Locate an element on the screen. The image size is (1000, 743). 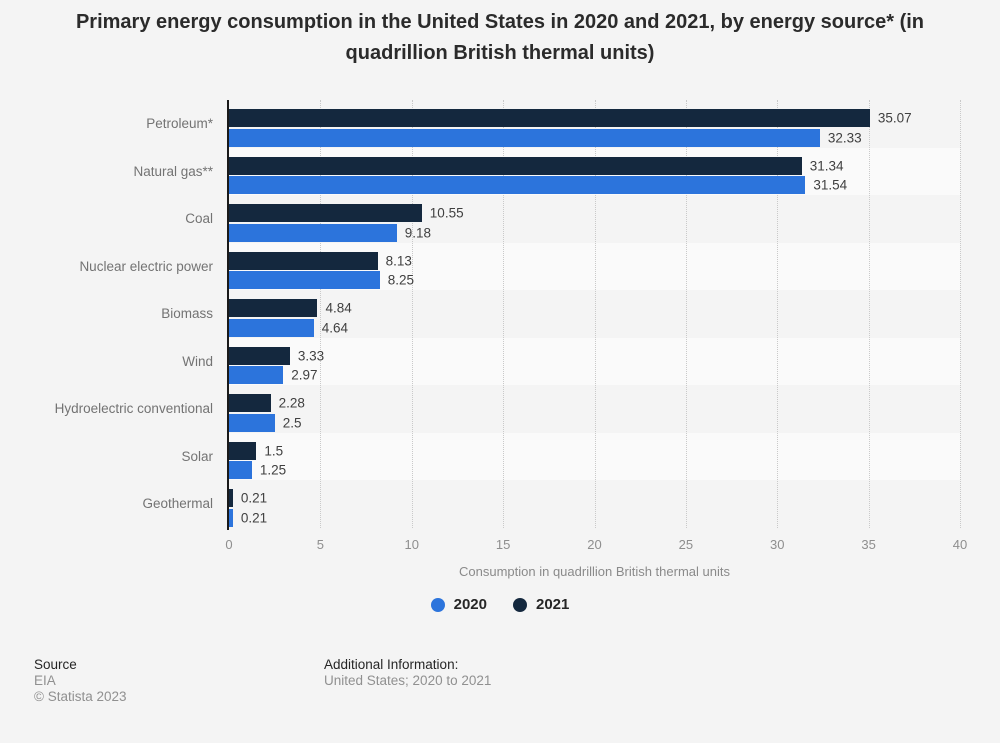
value-label: 35.07 is located at coordinates (894, 118).